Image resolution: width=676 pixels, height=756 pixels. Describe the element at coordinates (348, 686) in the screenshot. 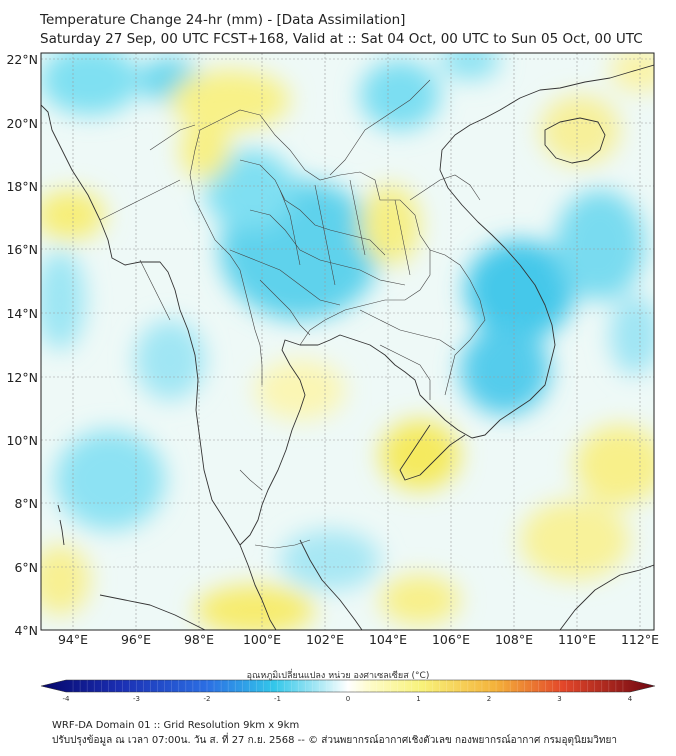

I see `colorbar-bar` at that location.